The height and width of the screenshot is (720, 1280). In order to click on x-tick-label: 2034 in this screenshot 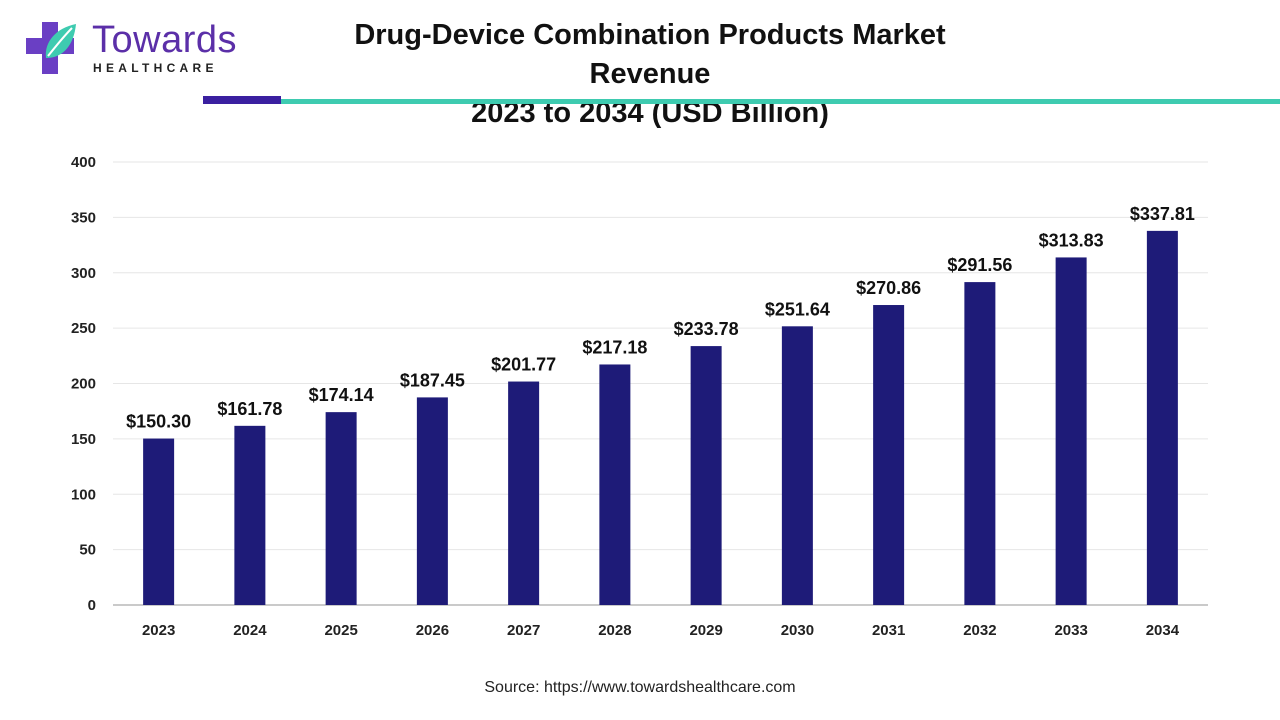, I will do `click(1163, 630)`.